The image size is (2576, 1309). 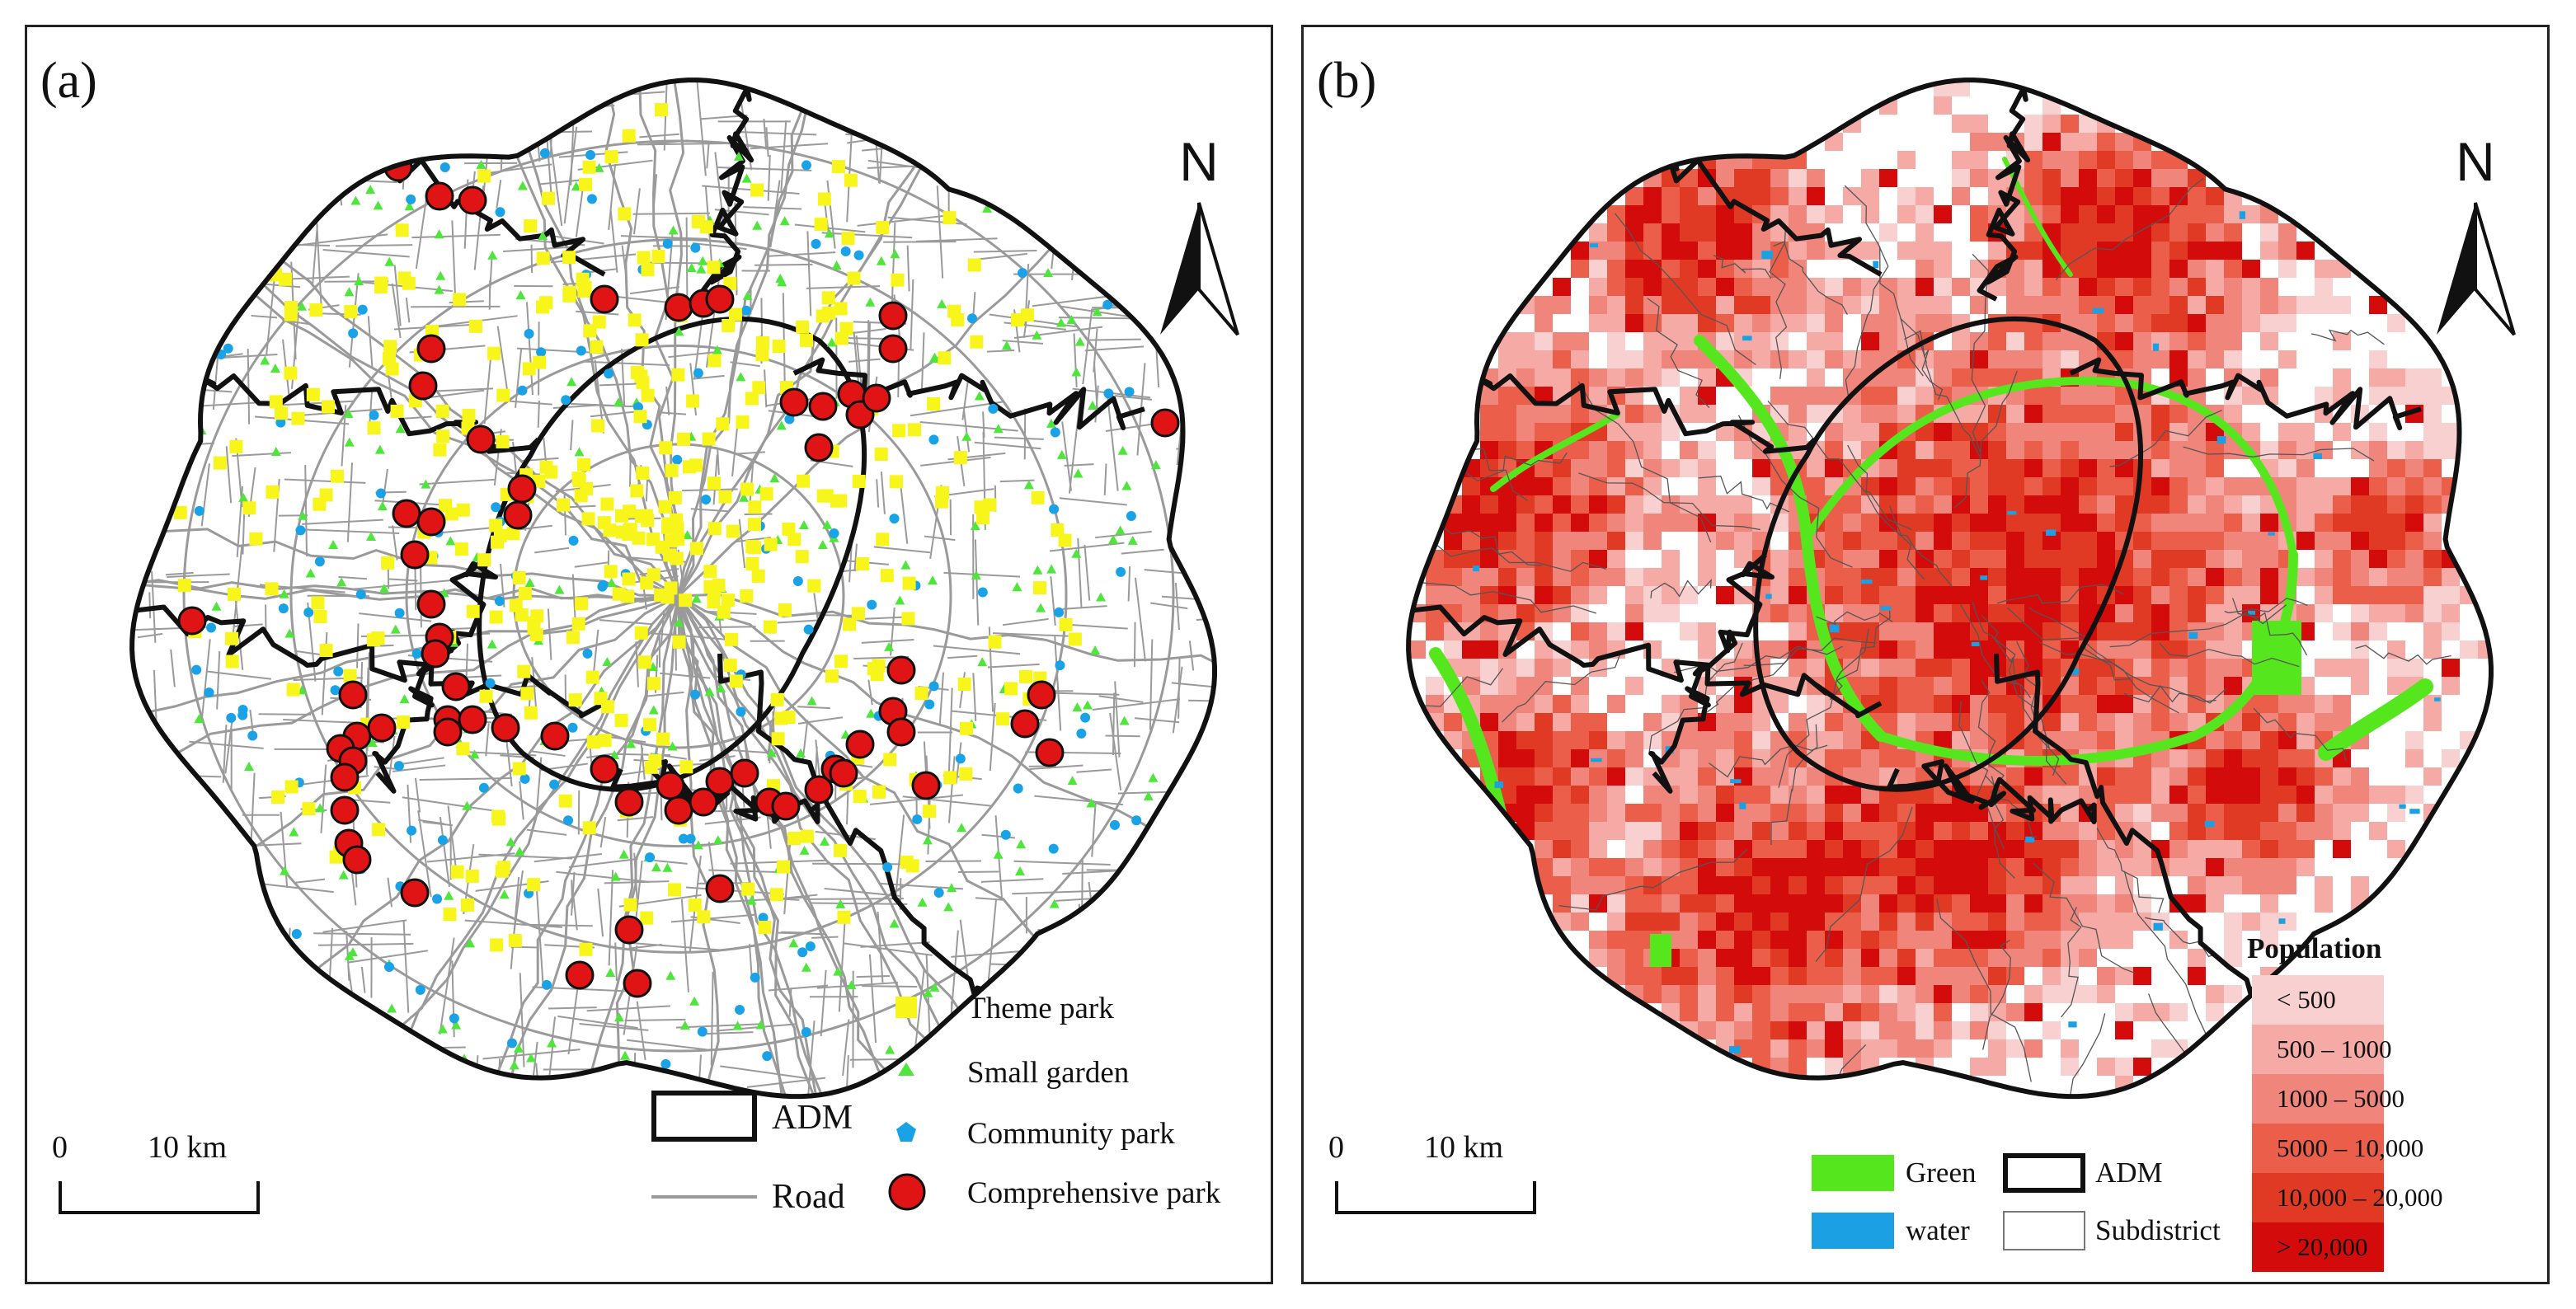 What do you see at coordinates (1040, 1008) in the screenshot?
I see `legend-theme-park-label: Theme park` at bounding box center [1040, 1008].